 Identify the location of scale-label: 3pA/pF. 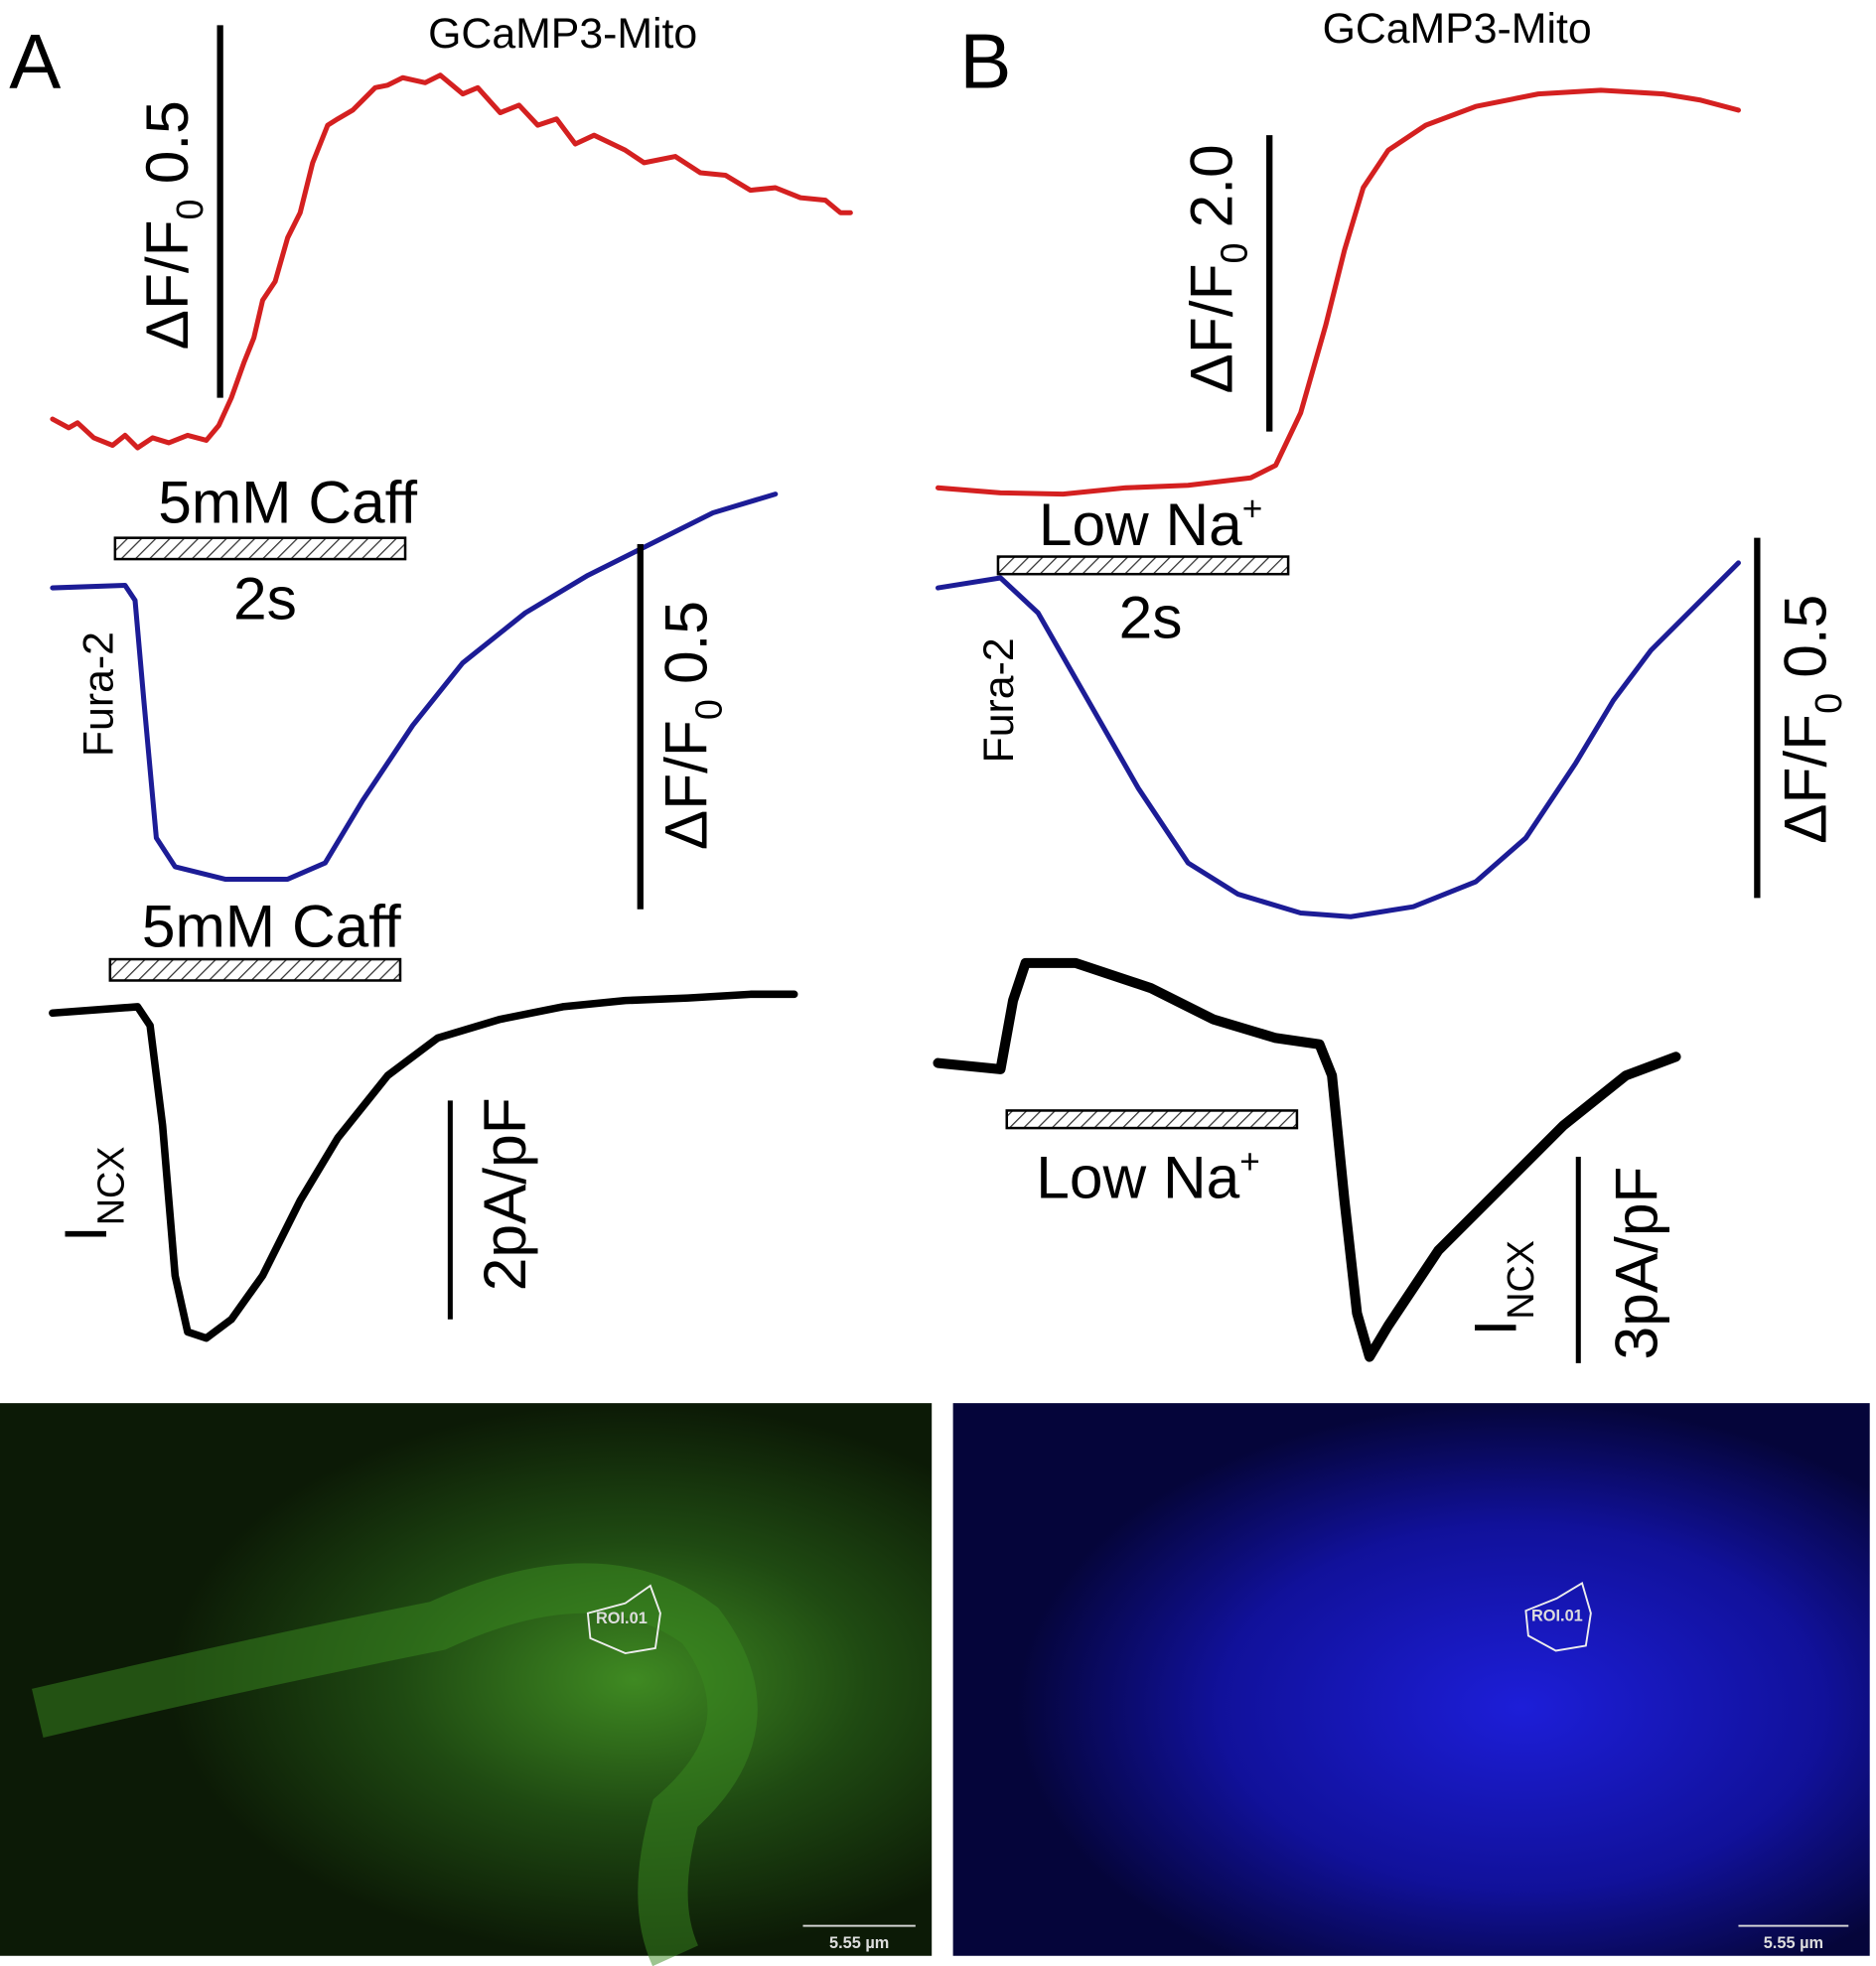
(1637, 1263).